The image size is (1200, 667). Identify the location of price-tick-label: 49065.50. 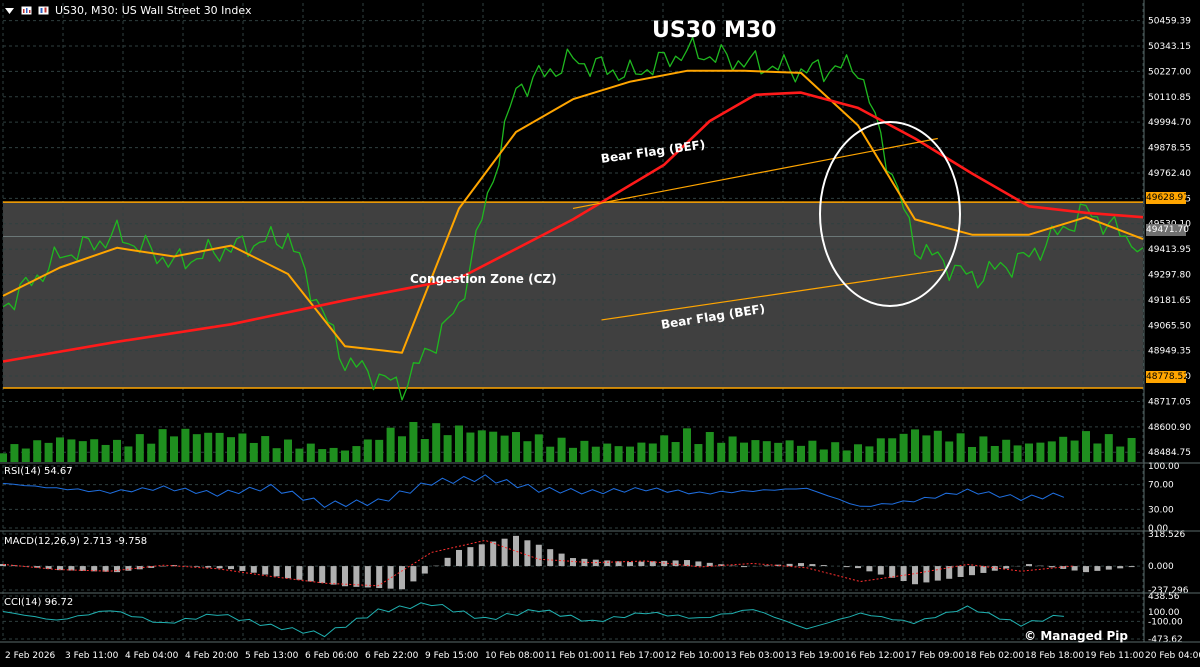
(1169, 326).